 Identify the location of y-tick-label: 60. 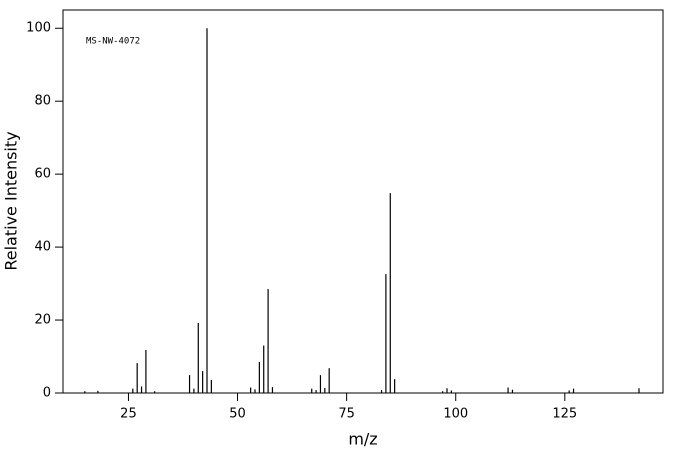
(42, 174).